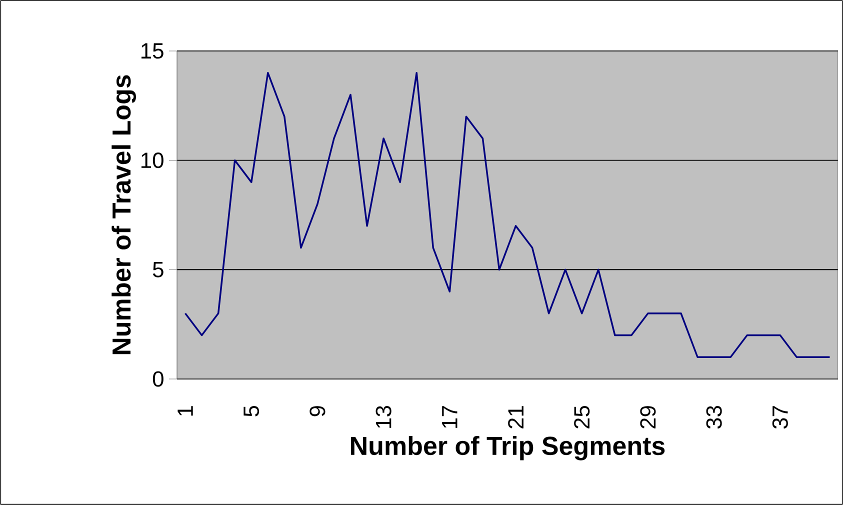  What do you see at coordinates (124, 214) in the screenshot?
I see `y-axis-title: Number of Travel Logs` at bounding box center [124, 214].